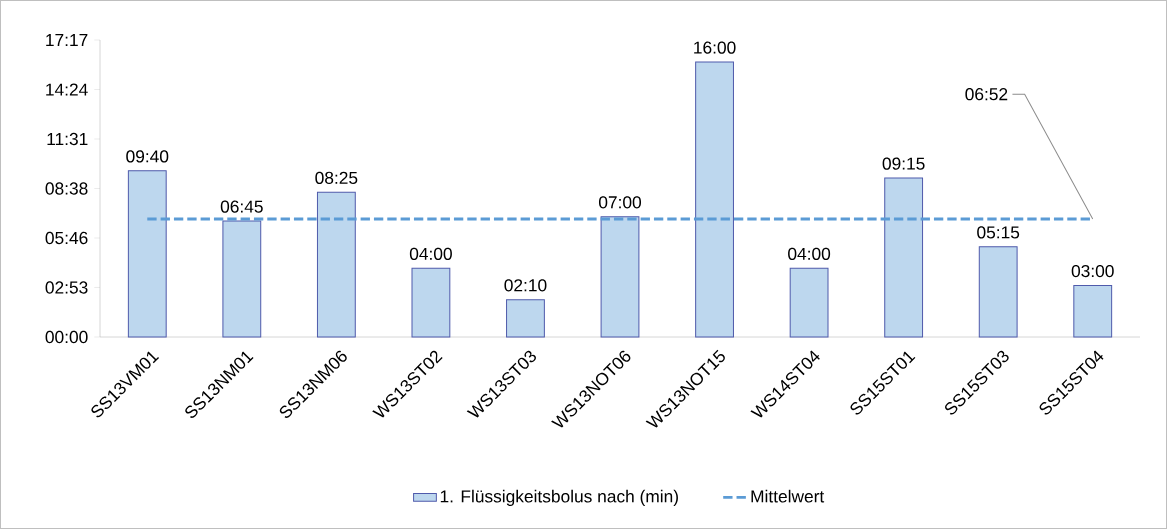 The image size is (1167, 529). What do you see at coordinates (66, 238) in the screenshot?
I see `y-tick-label: 05:46` at bounding box center [66, 238].